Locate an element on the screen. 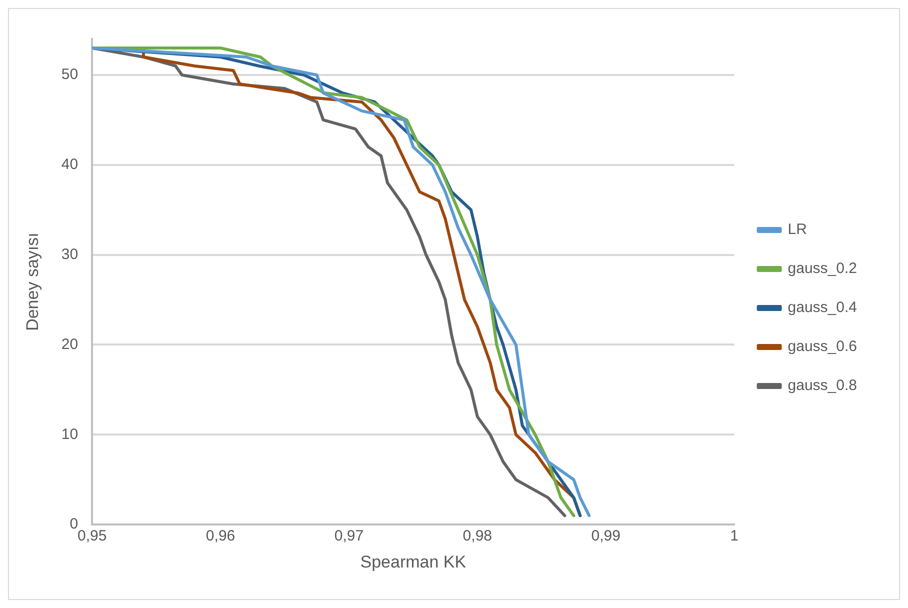  y-tick-label: 0 is located at coordinates (74, 524).